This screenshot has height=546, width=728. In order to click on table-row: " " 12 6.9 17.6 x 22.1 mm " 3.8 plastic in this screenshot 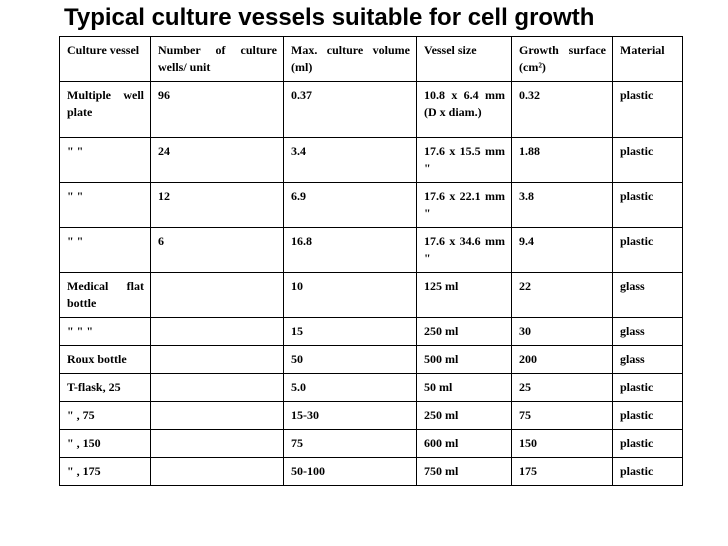, I will do `click(371, 205)`.